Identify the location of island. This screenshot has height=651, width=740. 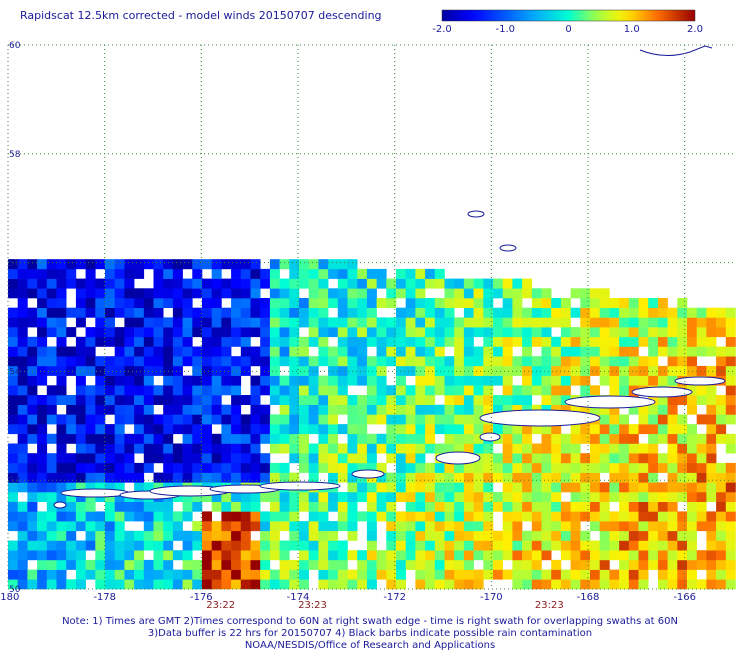
(508, 248).